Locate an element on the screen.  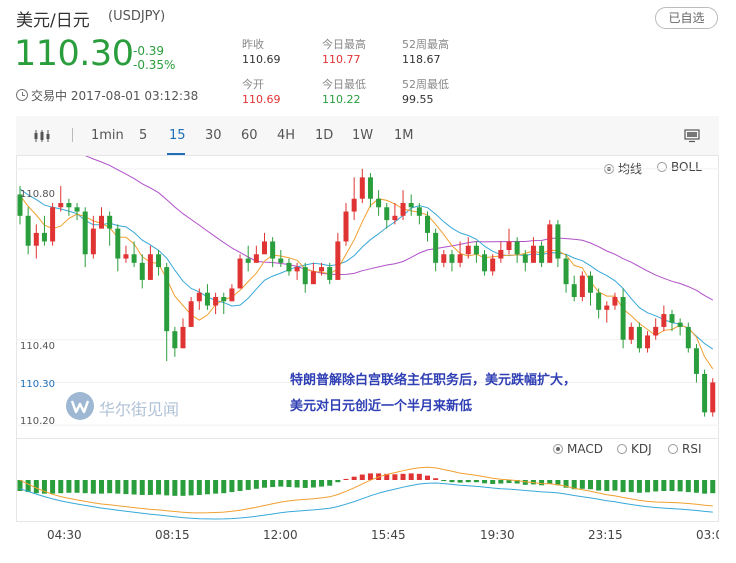
watchlist-button: 已自选 is located at coordinates (686, 18).